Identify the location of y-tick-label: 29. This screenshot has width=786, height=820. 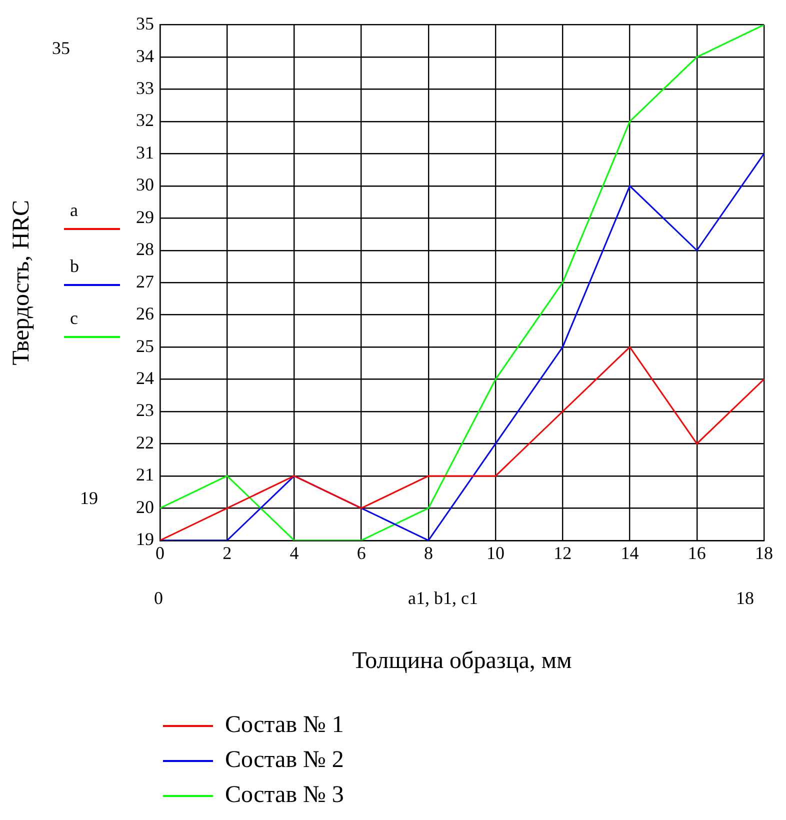
(145, 216).